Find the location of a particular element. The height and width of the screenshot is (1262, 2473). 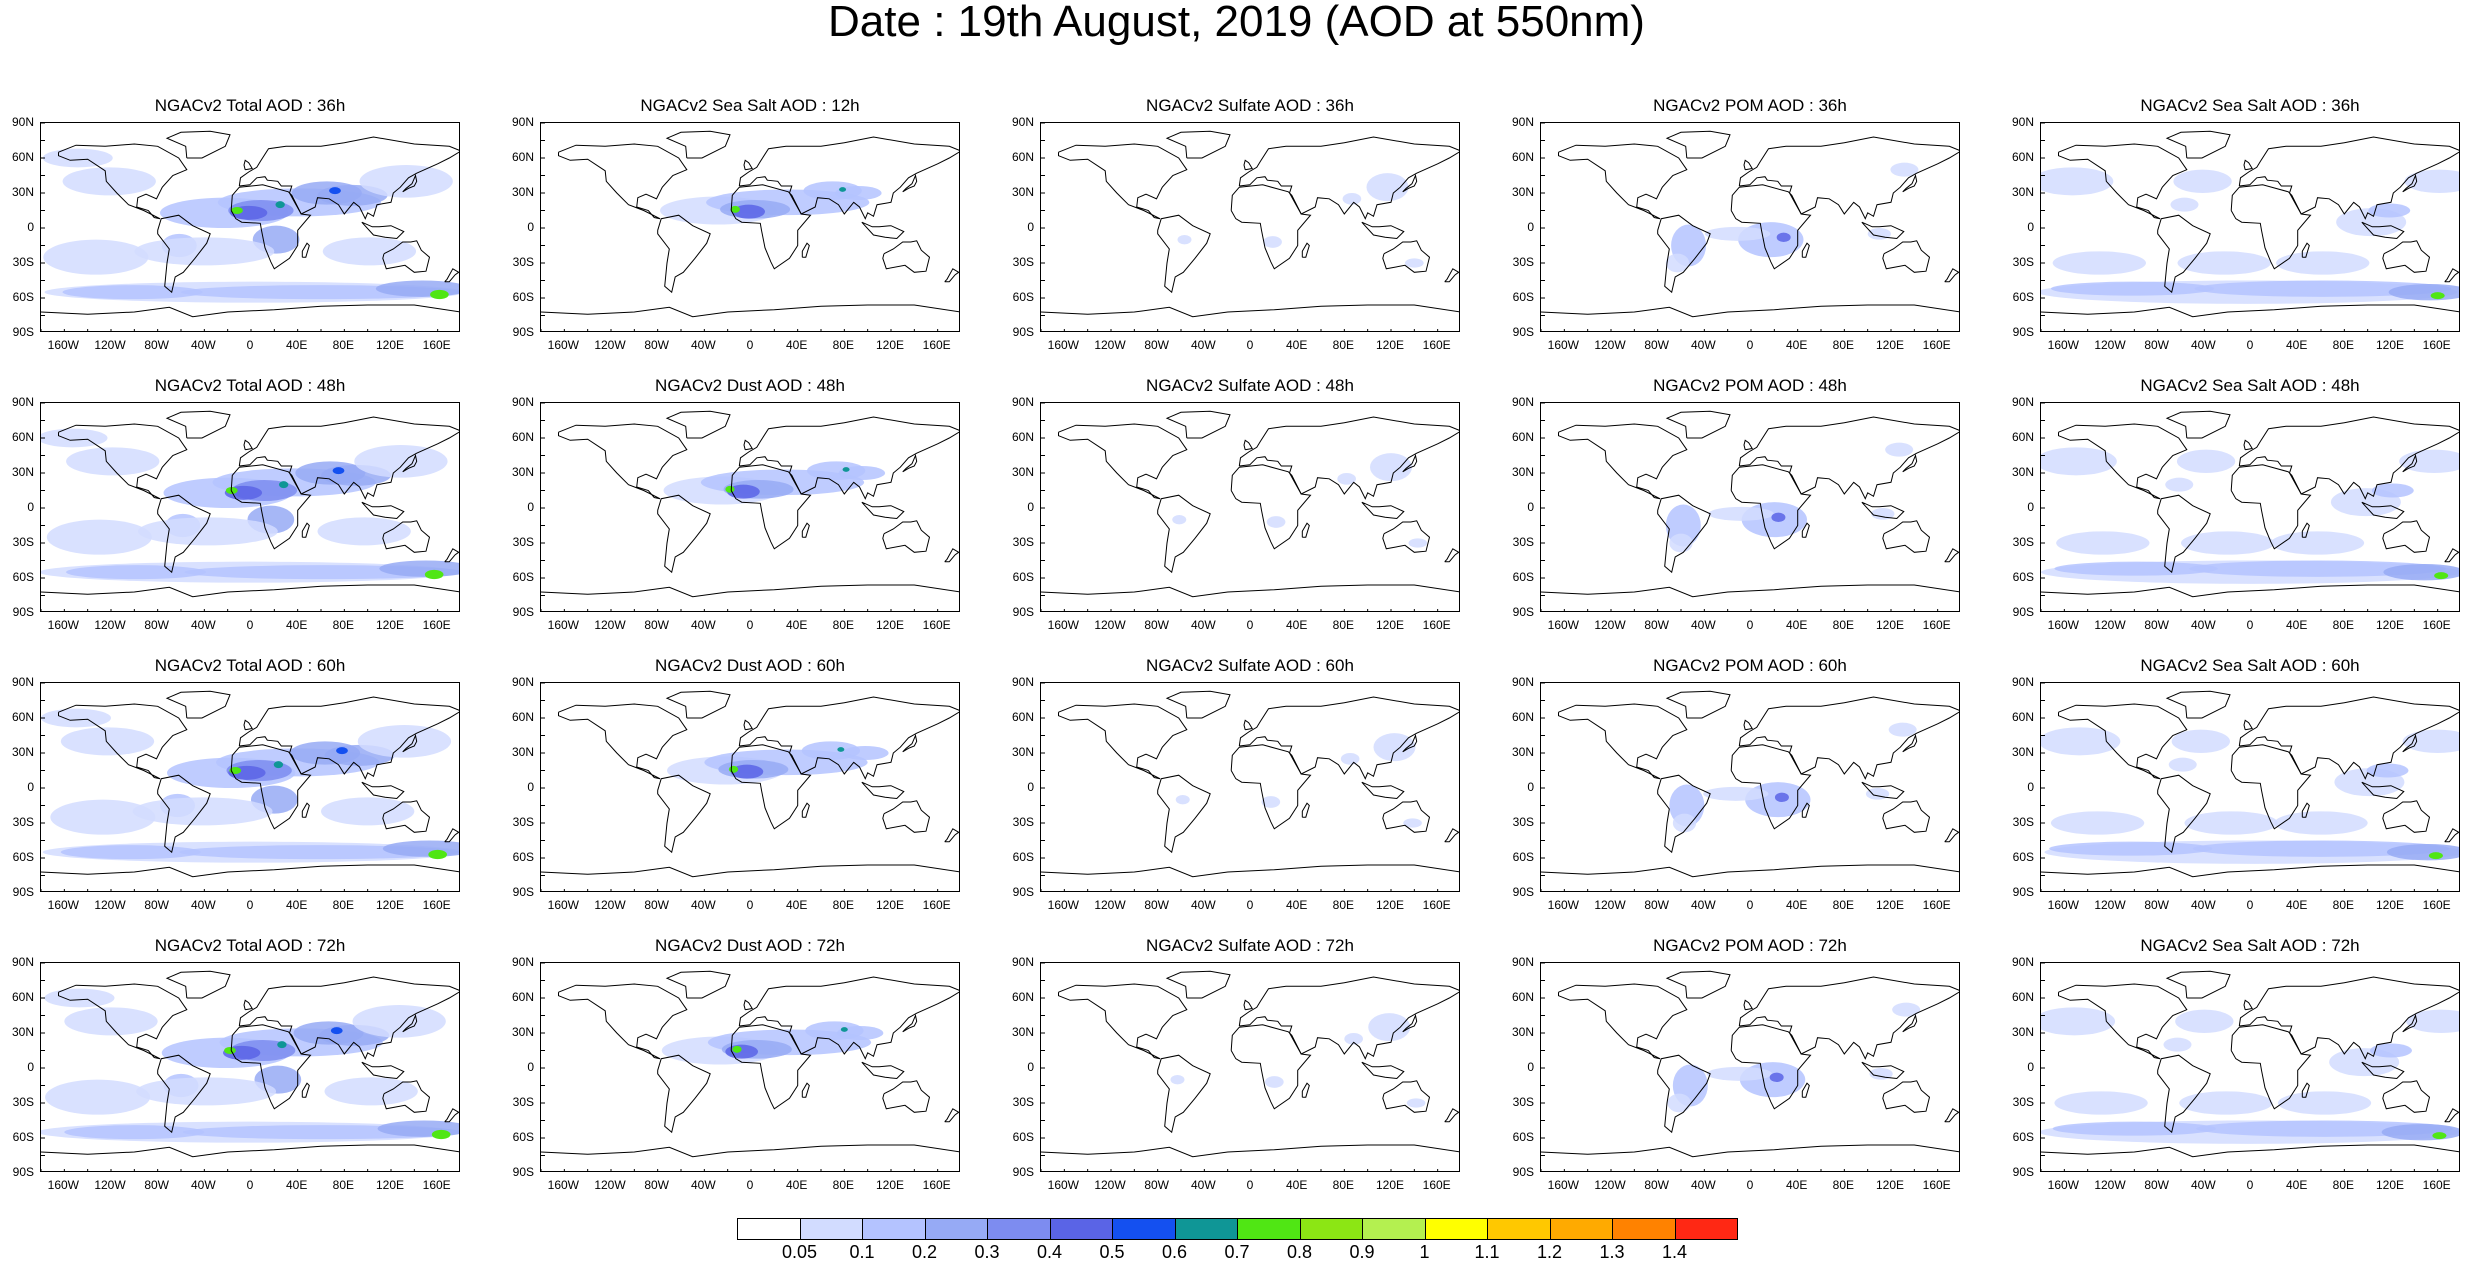

coastline-indonesia is located at coordinates (1883, 790).